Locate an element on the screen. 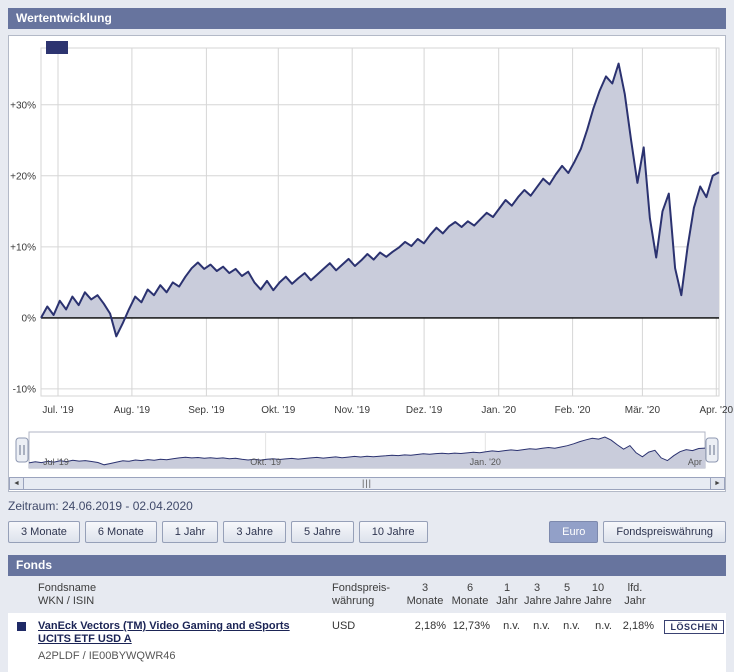  period-button-3-jahre: 3 Jahre is located at coordinates (255, 532).